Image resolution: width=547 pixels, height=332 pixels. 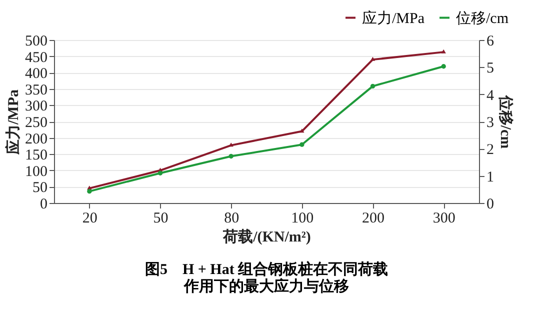 What do you see at coordinates (90, 218) in the screenshot?
I see `x-tick-label: 20` at bounding box center [90, 218].